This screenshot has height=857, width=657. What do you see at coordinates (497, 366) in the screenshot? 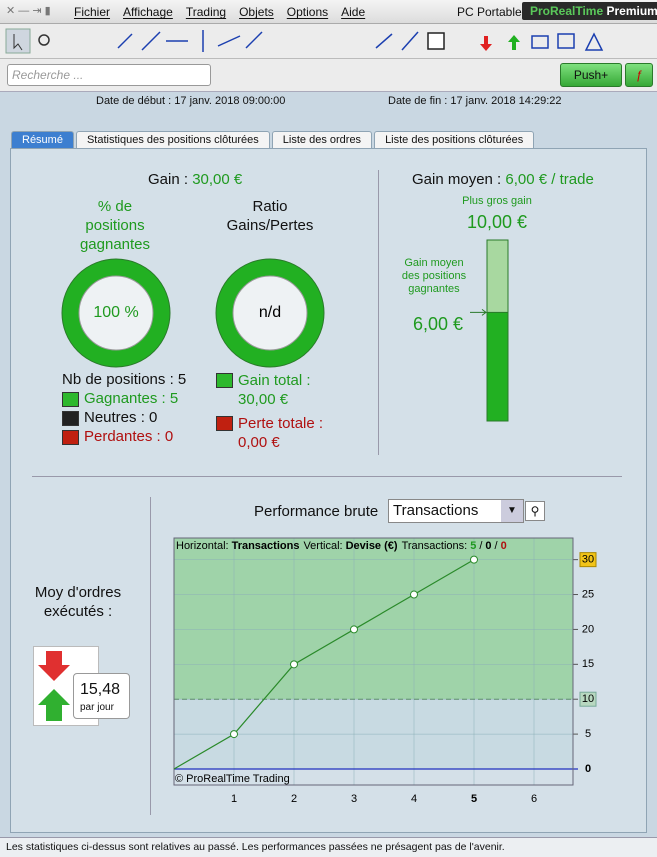
I see `gauge-value` at bounding box center [497, 366].